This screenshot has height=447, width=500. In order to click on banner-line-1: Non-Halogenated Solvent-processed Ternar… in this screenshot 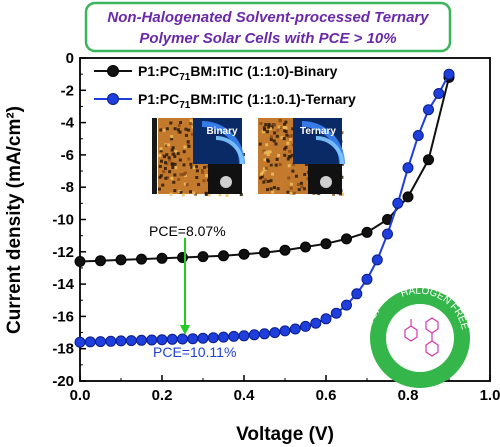, I will do `click(268, 17)`.